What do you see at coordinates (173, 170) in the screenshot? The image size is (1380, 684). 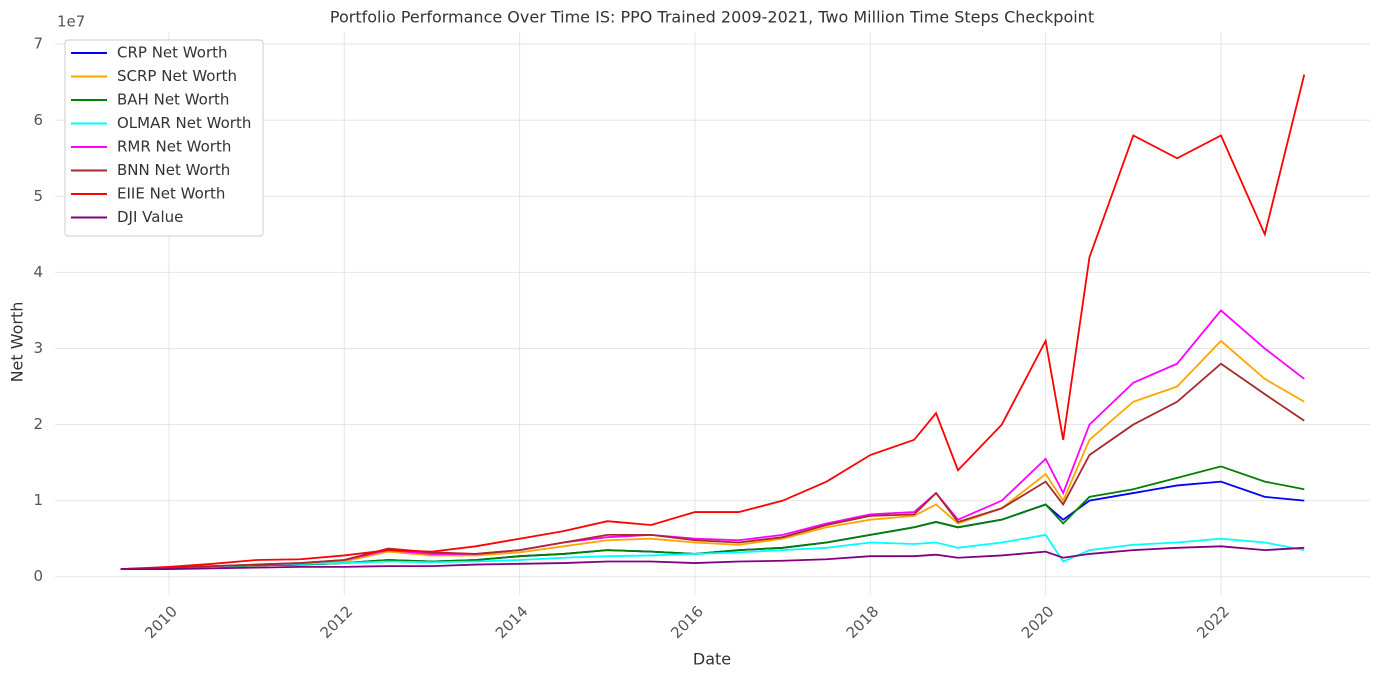 I see `legend-label: BNN Net Worth` at bounding box center [173, 170].